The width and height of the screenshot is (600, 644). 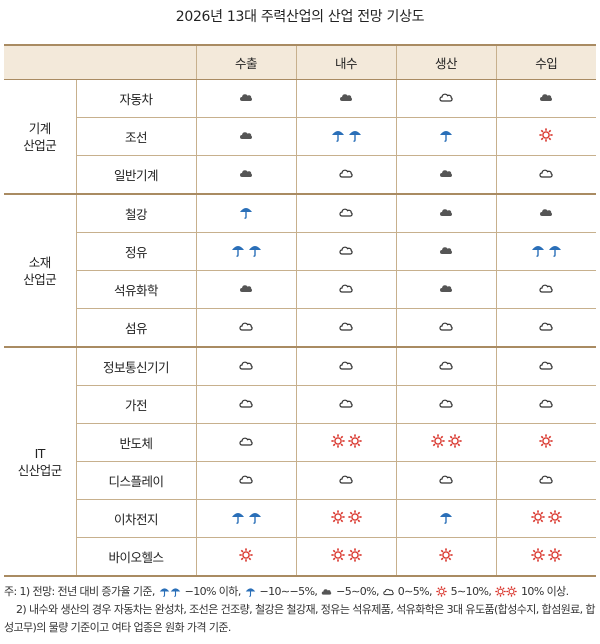 I want to click on table-row: 정유, so click(x=300, y=251).